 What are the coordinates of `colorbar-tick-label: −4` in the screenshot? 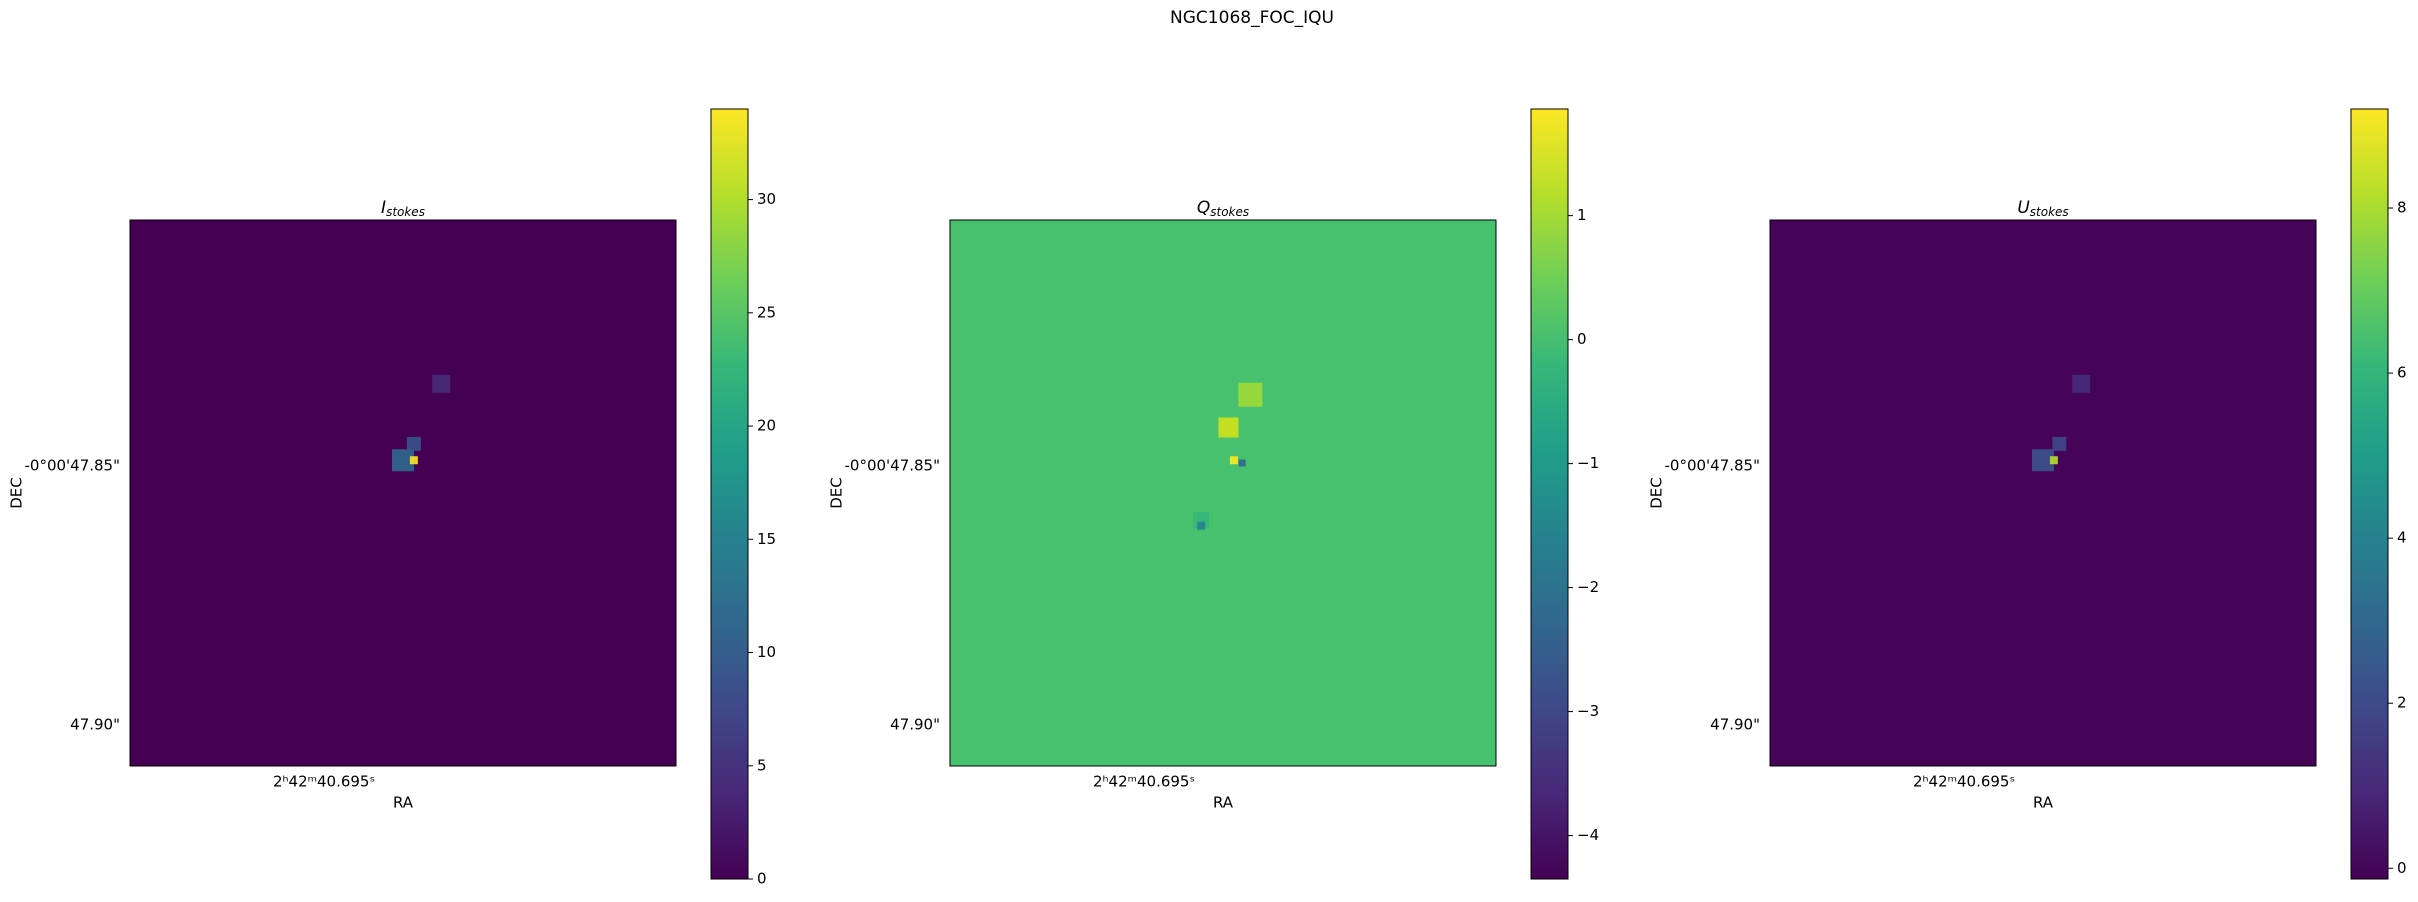 It's located at (1588, 835).